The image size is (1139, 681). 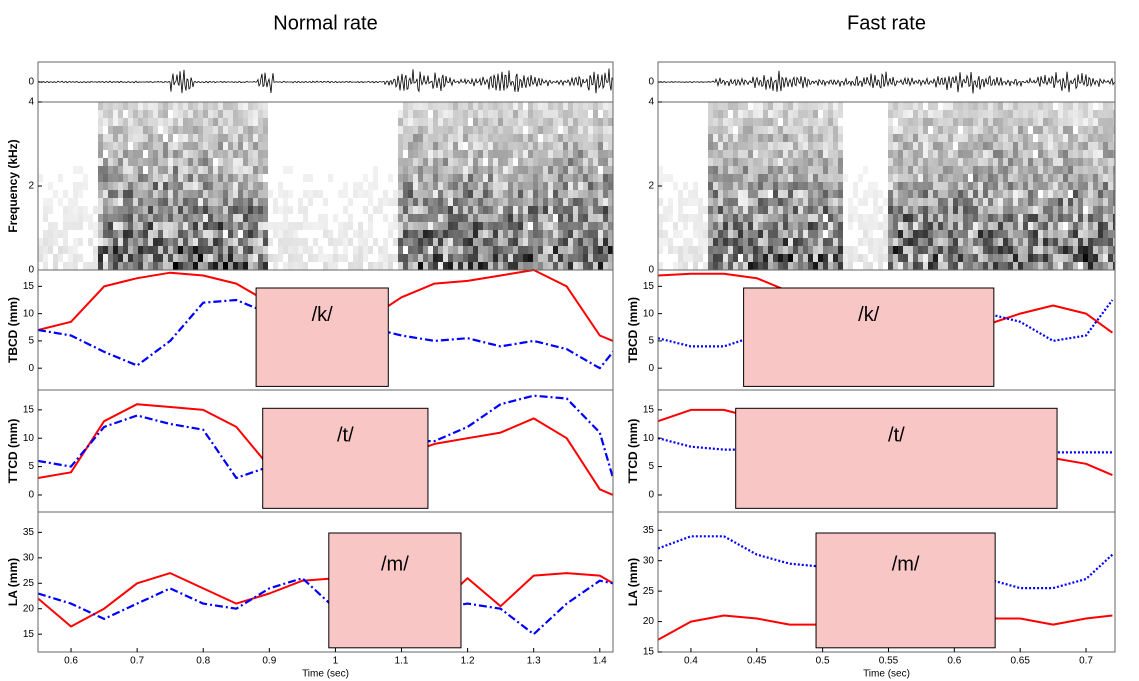 I want to click on series-line, so click(x=325, y=606).